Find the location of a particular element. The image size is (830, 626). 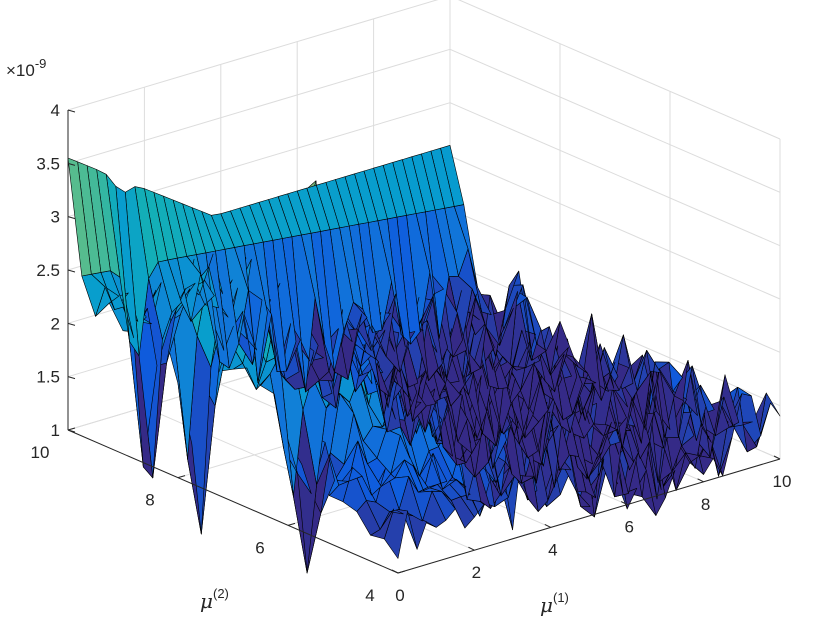

x-tick-label: 2 is located at coordinates (476, 572).